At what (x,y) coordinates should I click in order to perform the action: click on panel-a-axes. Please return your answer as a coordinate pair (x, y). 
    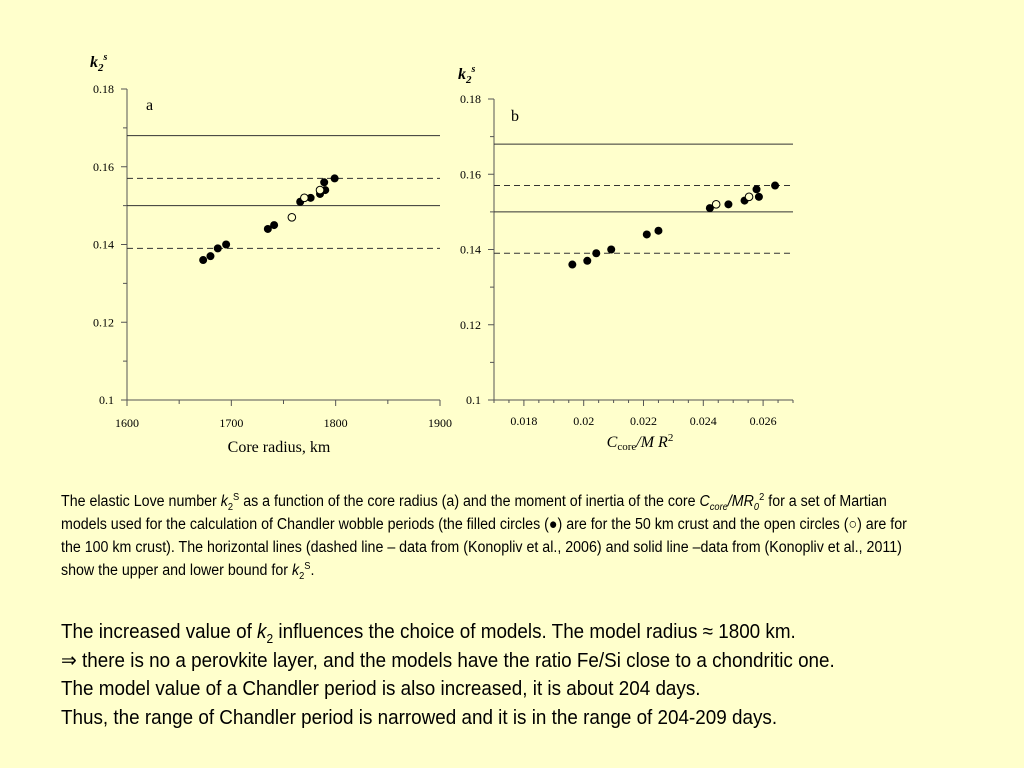
    Looking at the image, I should click on (281, 247).